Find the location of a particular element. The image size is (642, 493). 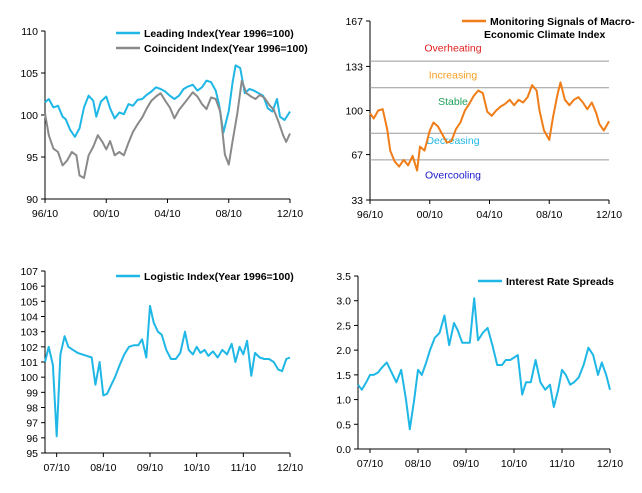

y-tick-label: 99 is located at coordinates (32, 393).